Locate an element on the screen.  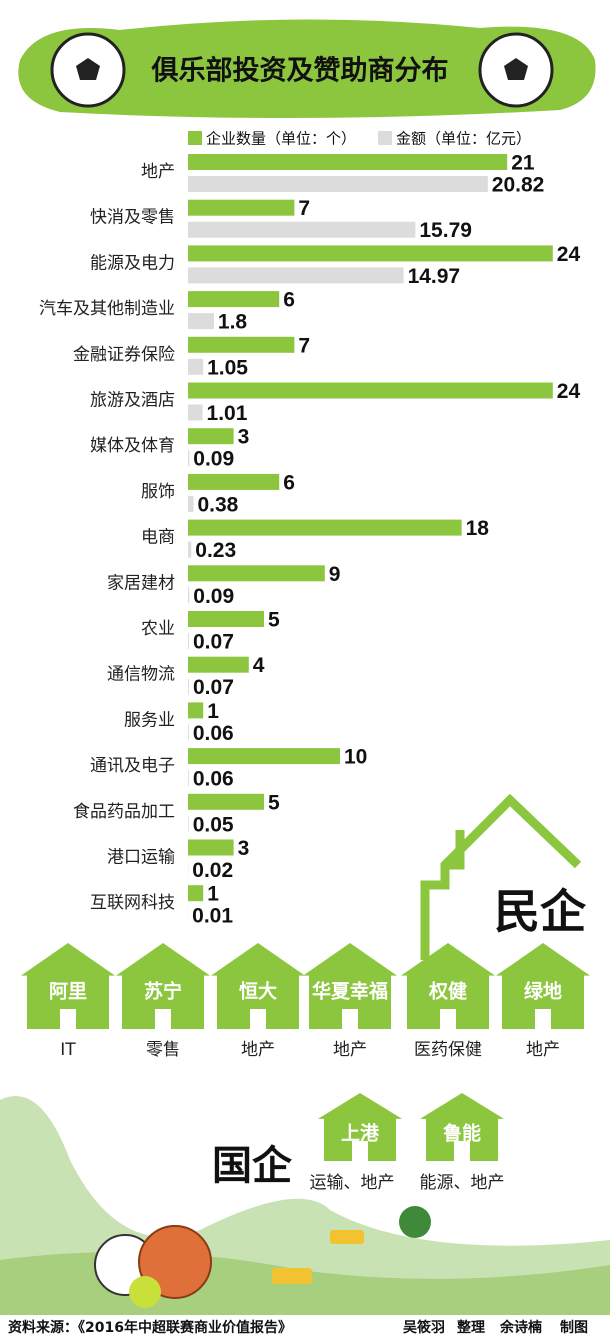
value-label: 14.97 is located at coordinates (434, 276).